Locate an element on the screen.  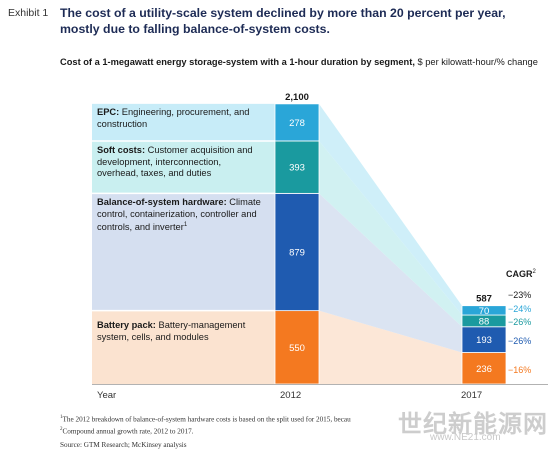
exhibit-label: Exhibit 1 is located at coordinates (28, 13).